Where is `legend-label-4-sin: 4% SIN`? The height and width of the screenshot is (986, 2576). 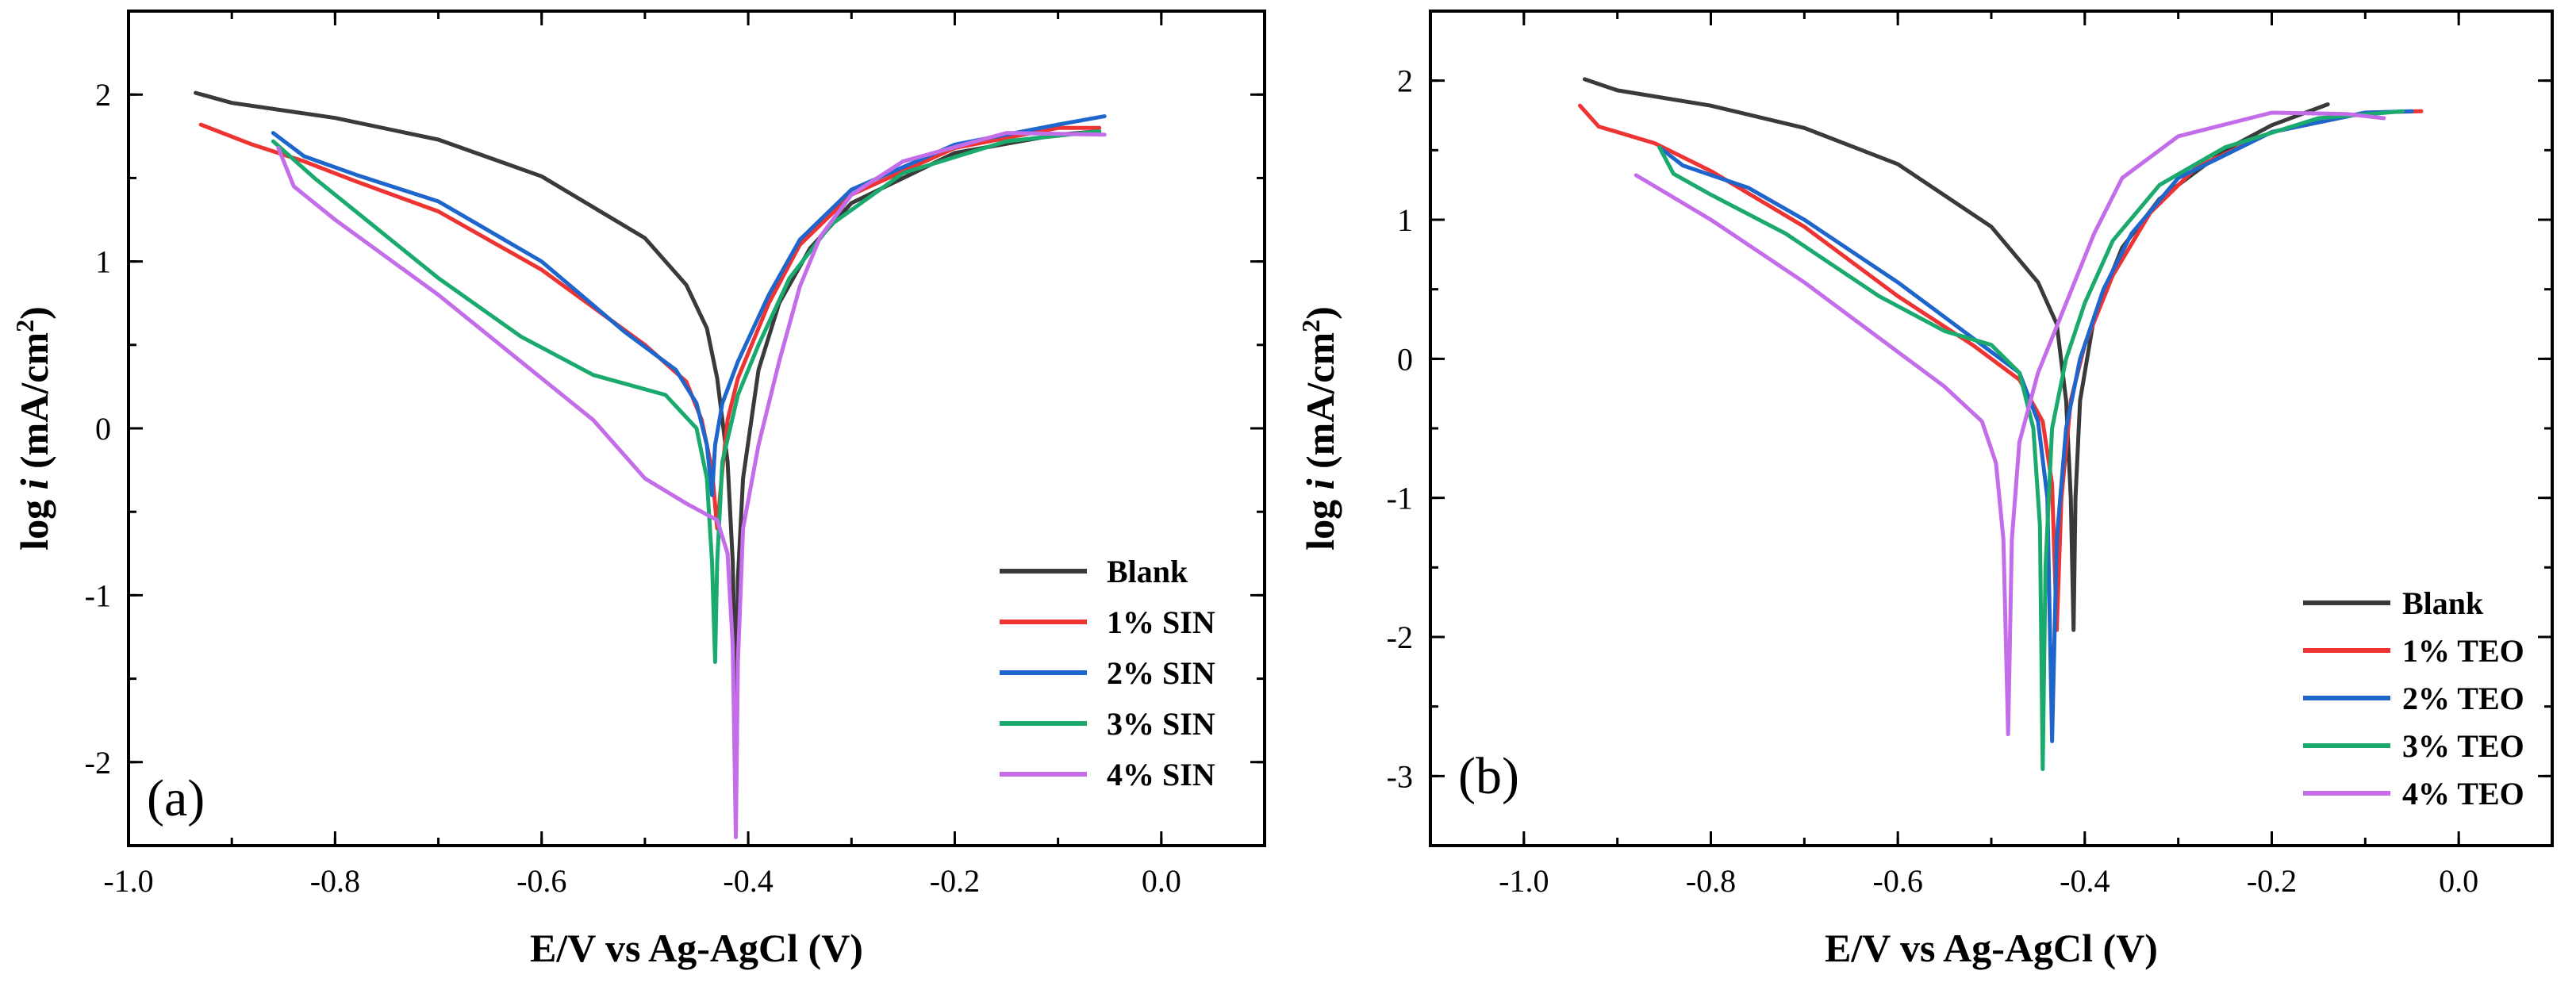 legend-label-4-sin: 4% SIN is located at coordinates (1161, 774).